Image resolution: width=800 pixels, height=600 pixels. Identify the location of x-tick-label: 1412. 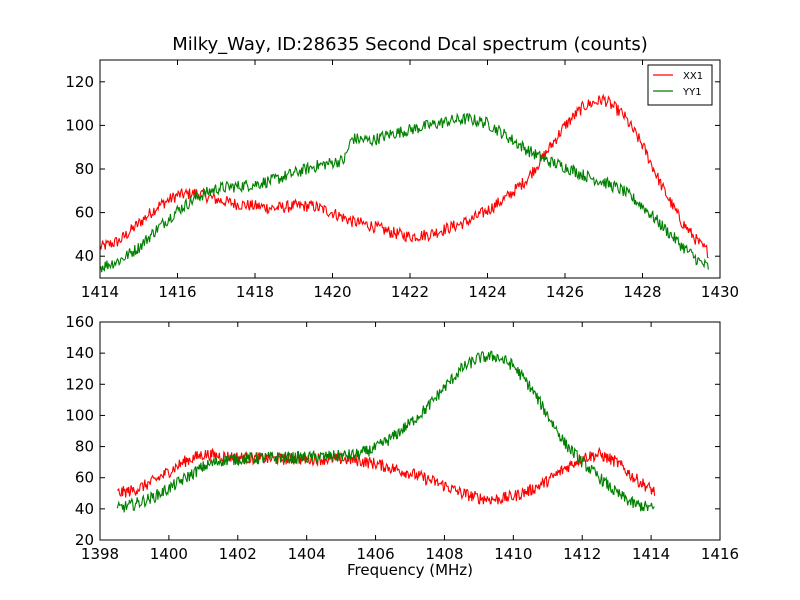
(582, 554).